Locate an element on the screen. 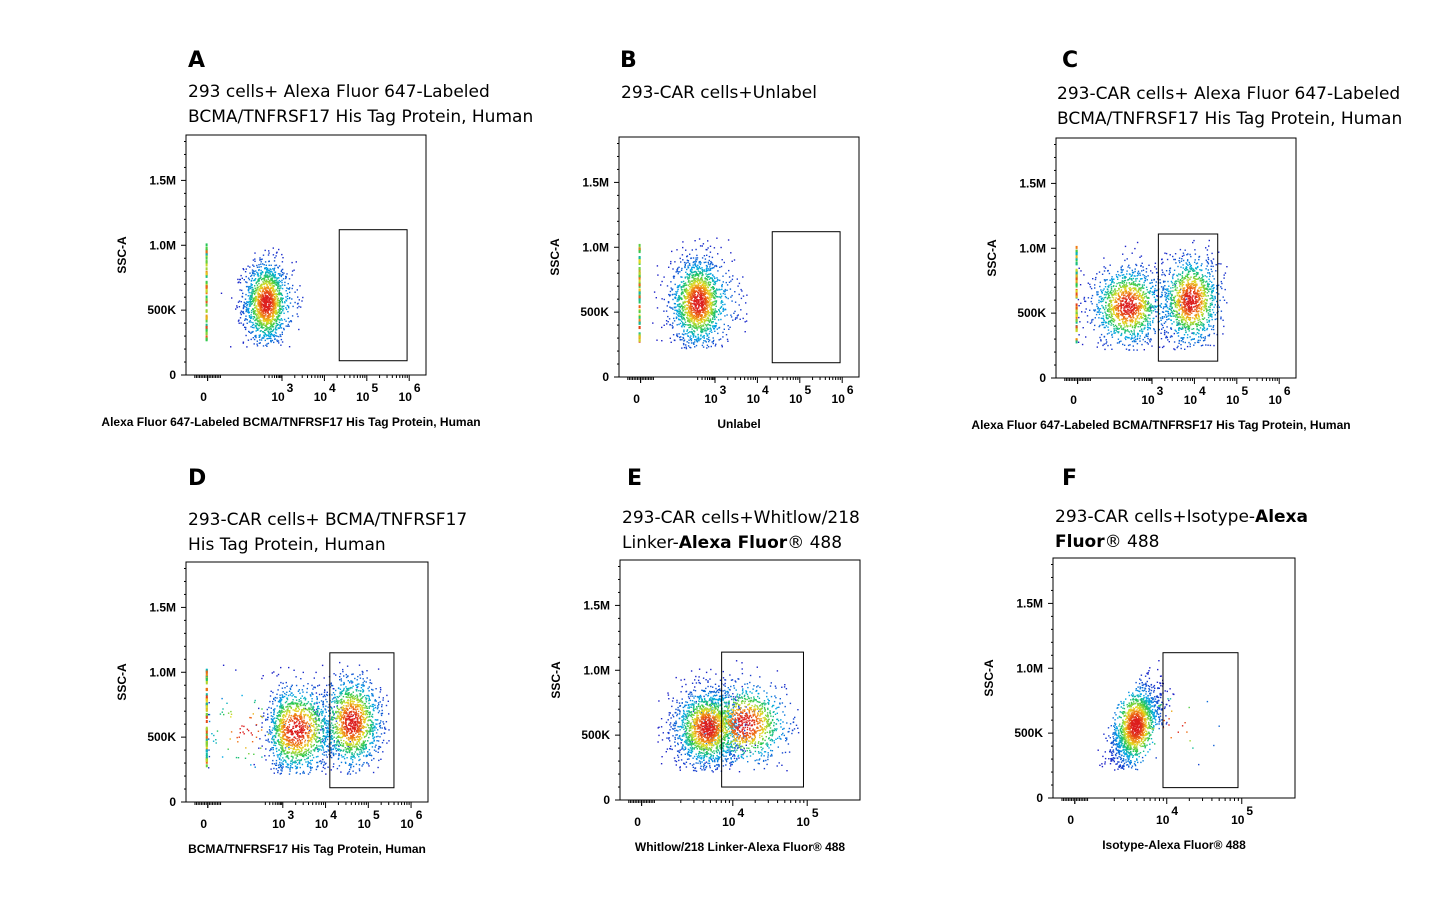 The height and width of the screenshot is (923, 1445). edge-event is located at coordinates (639, 286).